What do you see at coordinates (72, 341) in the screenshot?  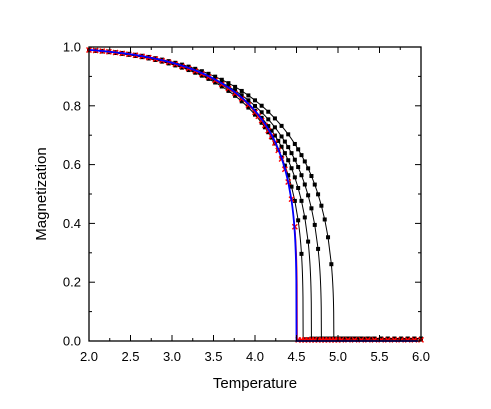 I see `y-tick-label: 0.0` at bounding box center [72, 341].